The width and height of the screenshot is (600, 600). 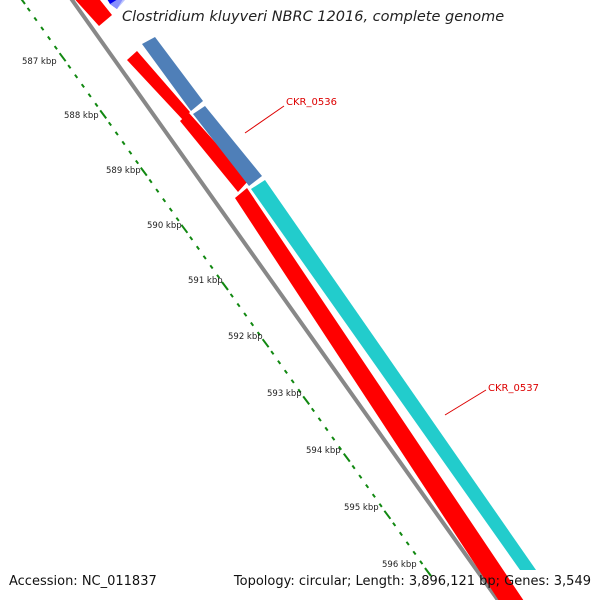 What do you see at coordinates (205, 281) in the screenshot?
I see `ruler-tick-label: 591 kbp` at bounding box center [205, 281].